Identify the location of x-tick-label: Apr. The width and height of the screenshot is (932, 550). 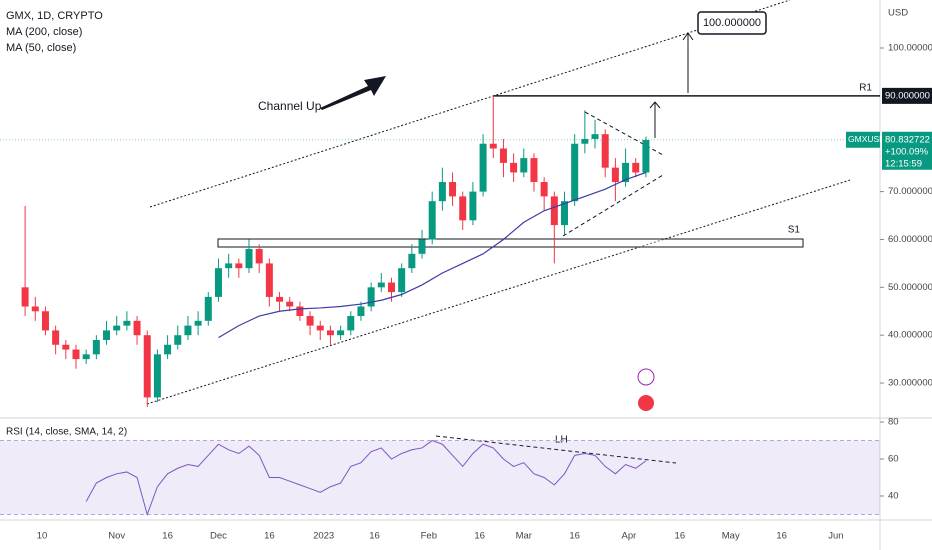
(629, 536).